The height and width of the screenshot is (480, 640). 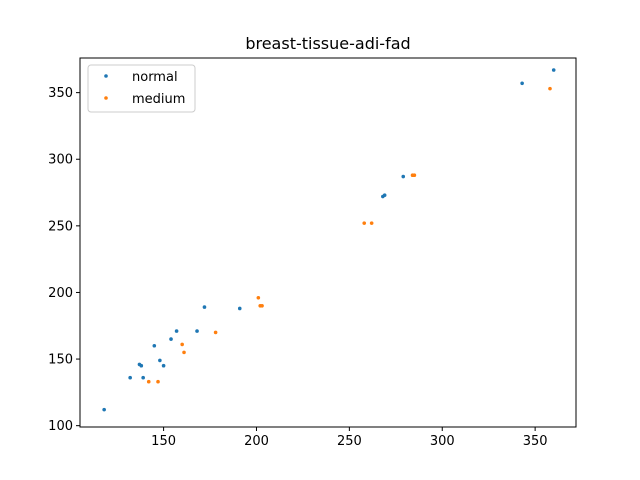 What do you see at coordinates (349, 441) in the screenshot?
I see `x-tick-label: 250` at bounding box center [349, 441].